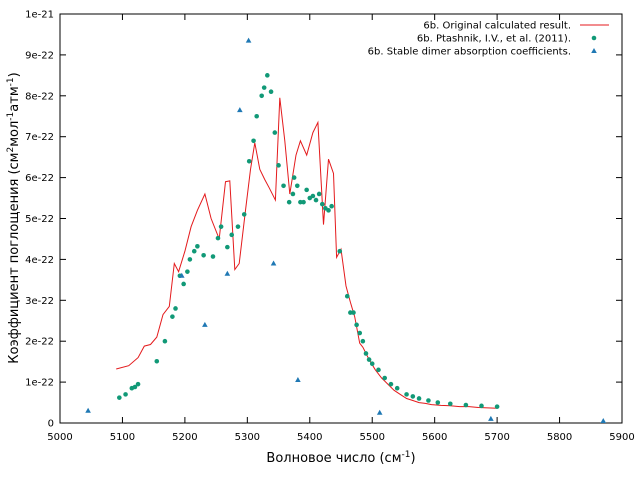  I want to click on y-tick-label: 2e-22, so click(39, 342).